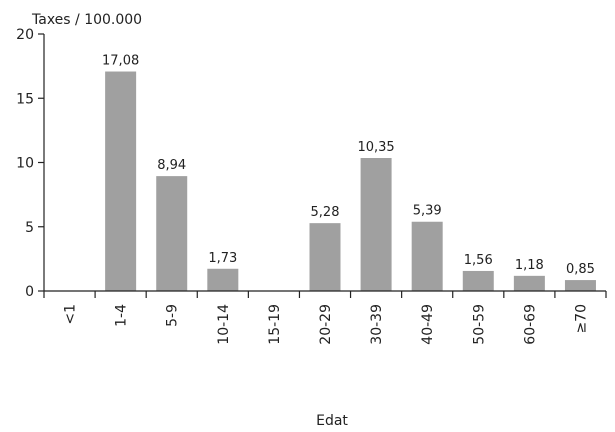 This screenshot has height=432, width=615. I want to click on data-label: 8,94, so click(171, 165).